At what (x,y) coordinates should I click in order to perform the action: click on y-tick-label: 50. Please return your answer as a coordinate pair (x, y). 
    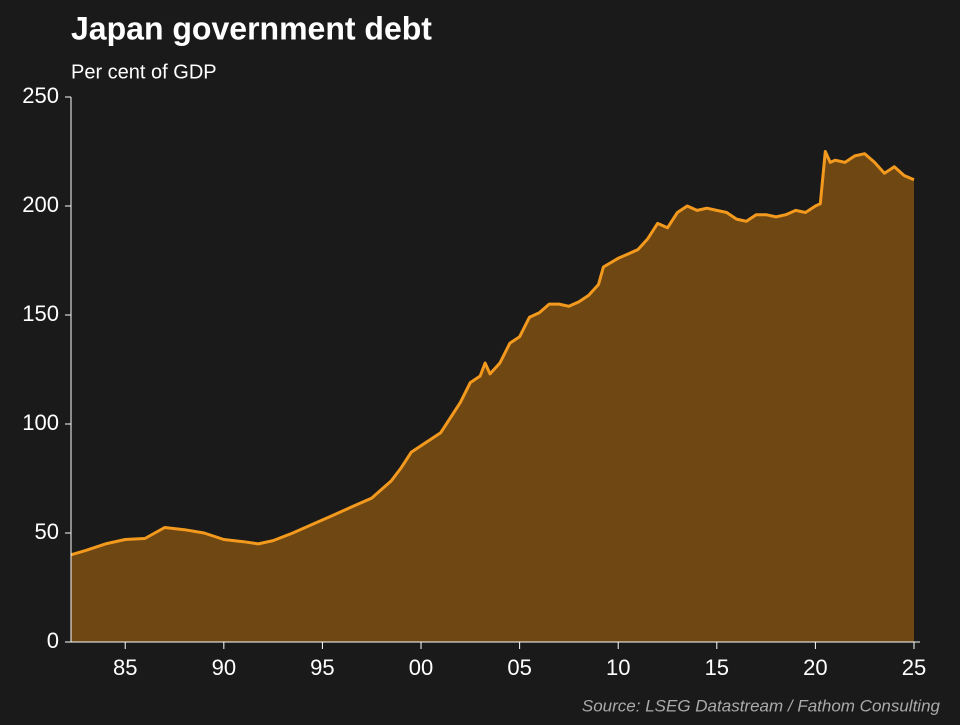
    Looking at the image, I should click on (47, 531).